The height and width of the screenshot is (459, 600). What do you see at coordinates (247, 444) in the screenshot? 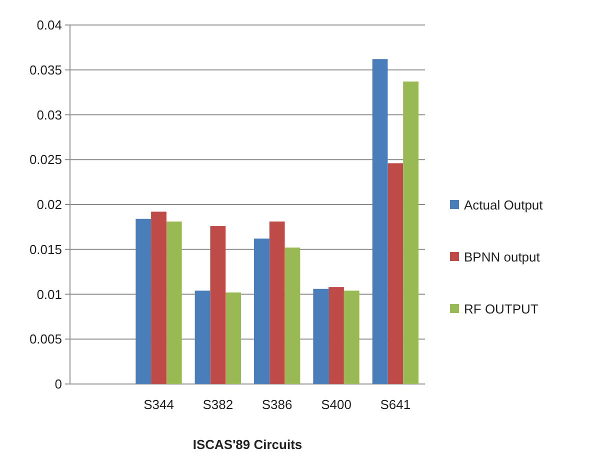
I see `x-axis-title: ISCAS'89 Circuits` at bounding box center [247, 444].